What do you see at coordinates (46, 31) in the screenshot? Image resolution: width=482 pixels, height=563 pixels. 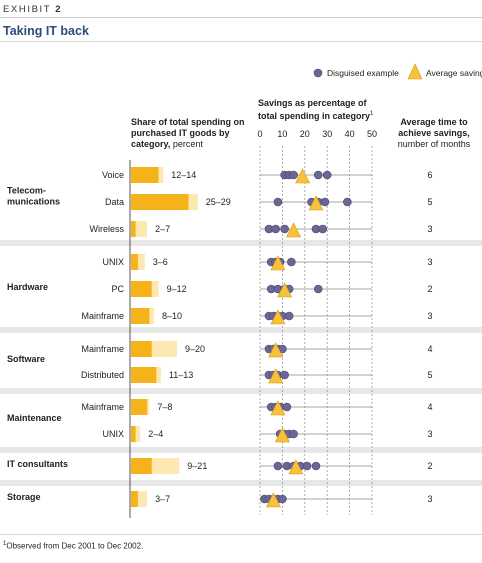 I see `chart-title: Taking IT back` at bounding box center [46, 31].